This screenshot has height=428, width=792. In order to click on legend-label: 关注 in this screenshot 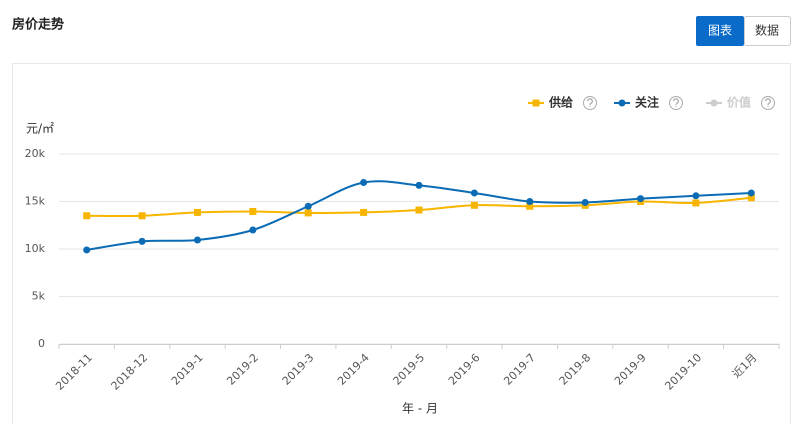, I will do `click(647, 102)`.